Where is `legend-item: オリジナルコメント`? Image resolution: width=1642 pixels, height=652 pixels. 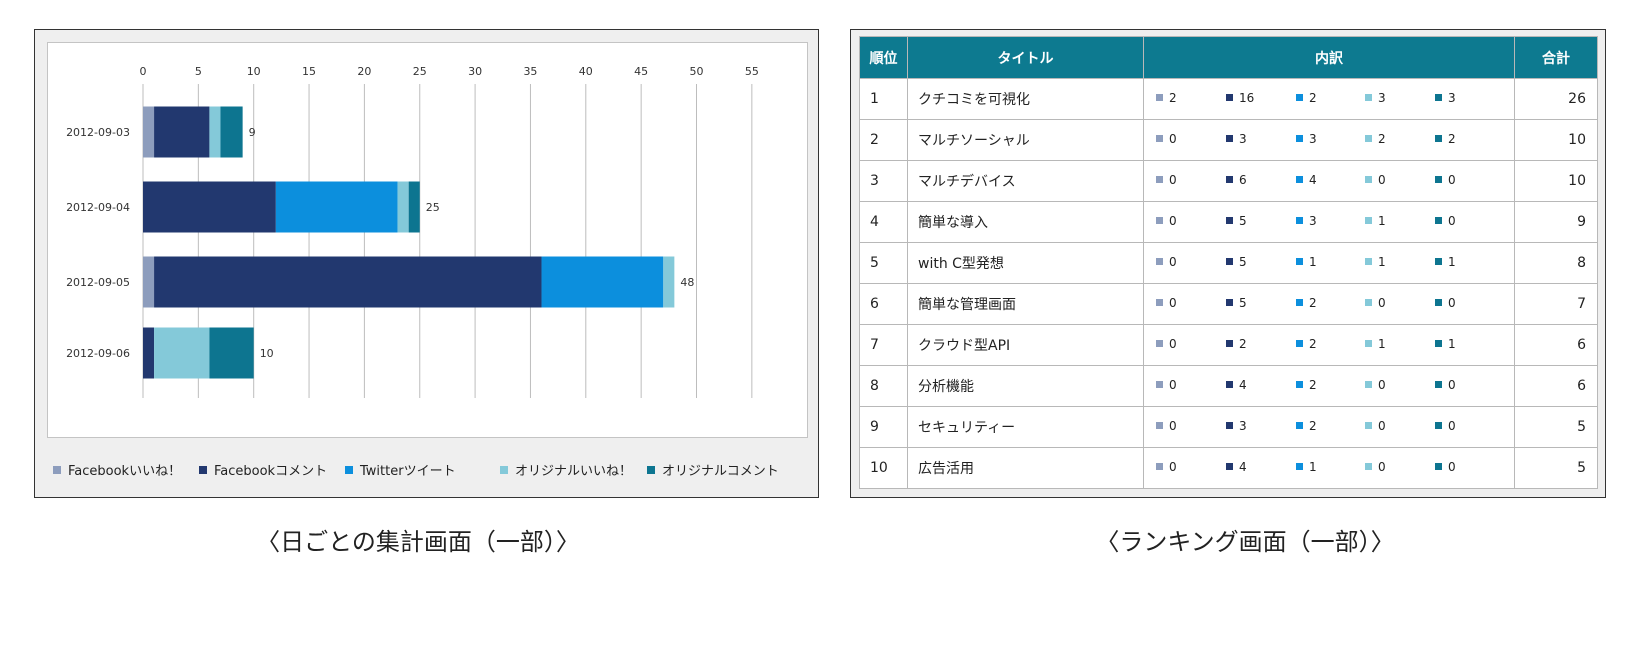 legend-item: オリジナルコメント is located at coordinates (713, 469).